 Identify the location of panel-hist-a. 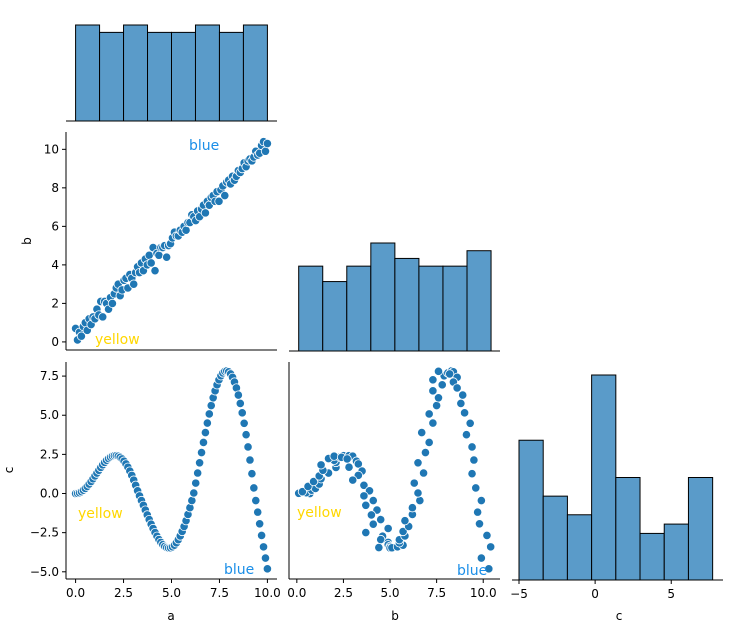
(171, 73).